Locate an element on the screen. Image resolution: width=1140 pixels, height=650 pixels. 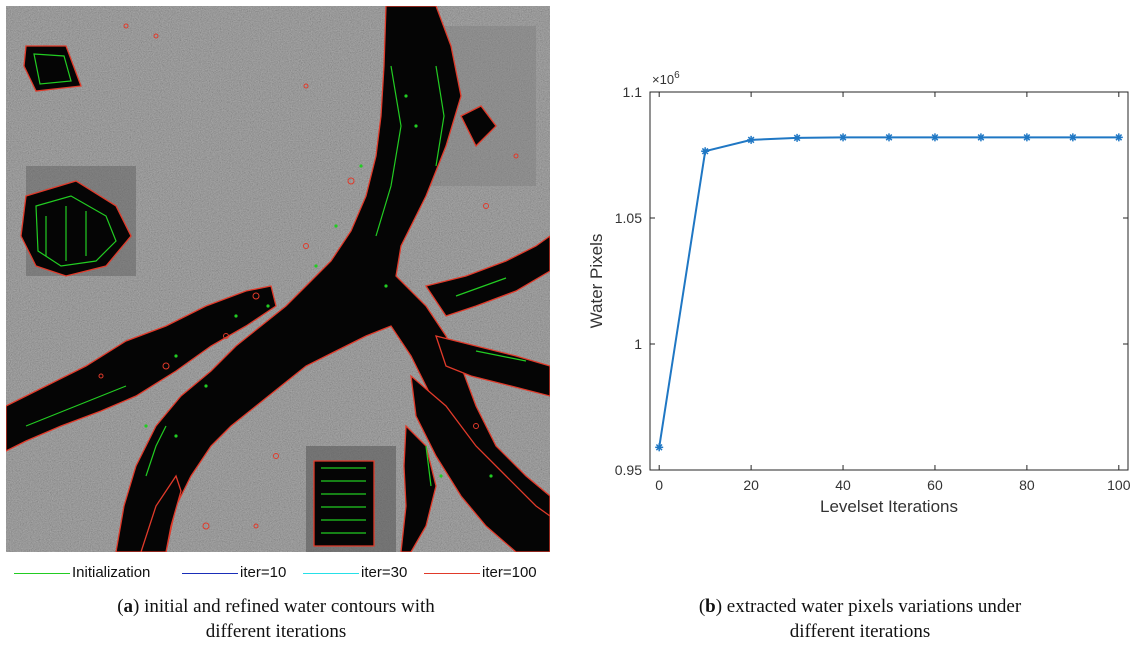
x-tick-label: 40 is located at coordinates (843, 485).